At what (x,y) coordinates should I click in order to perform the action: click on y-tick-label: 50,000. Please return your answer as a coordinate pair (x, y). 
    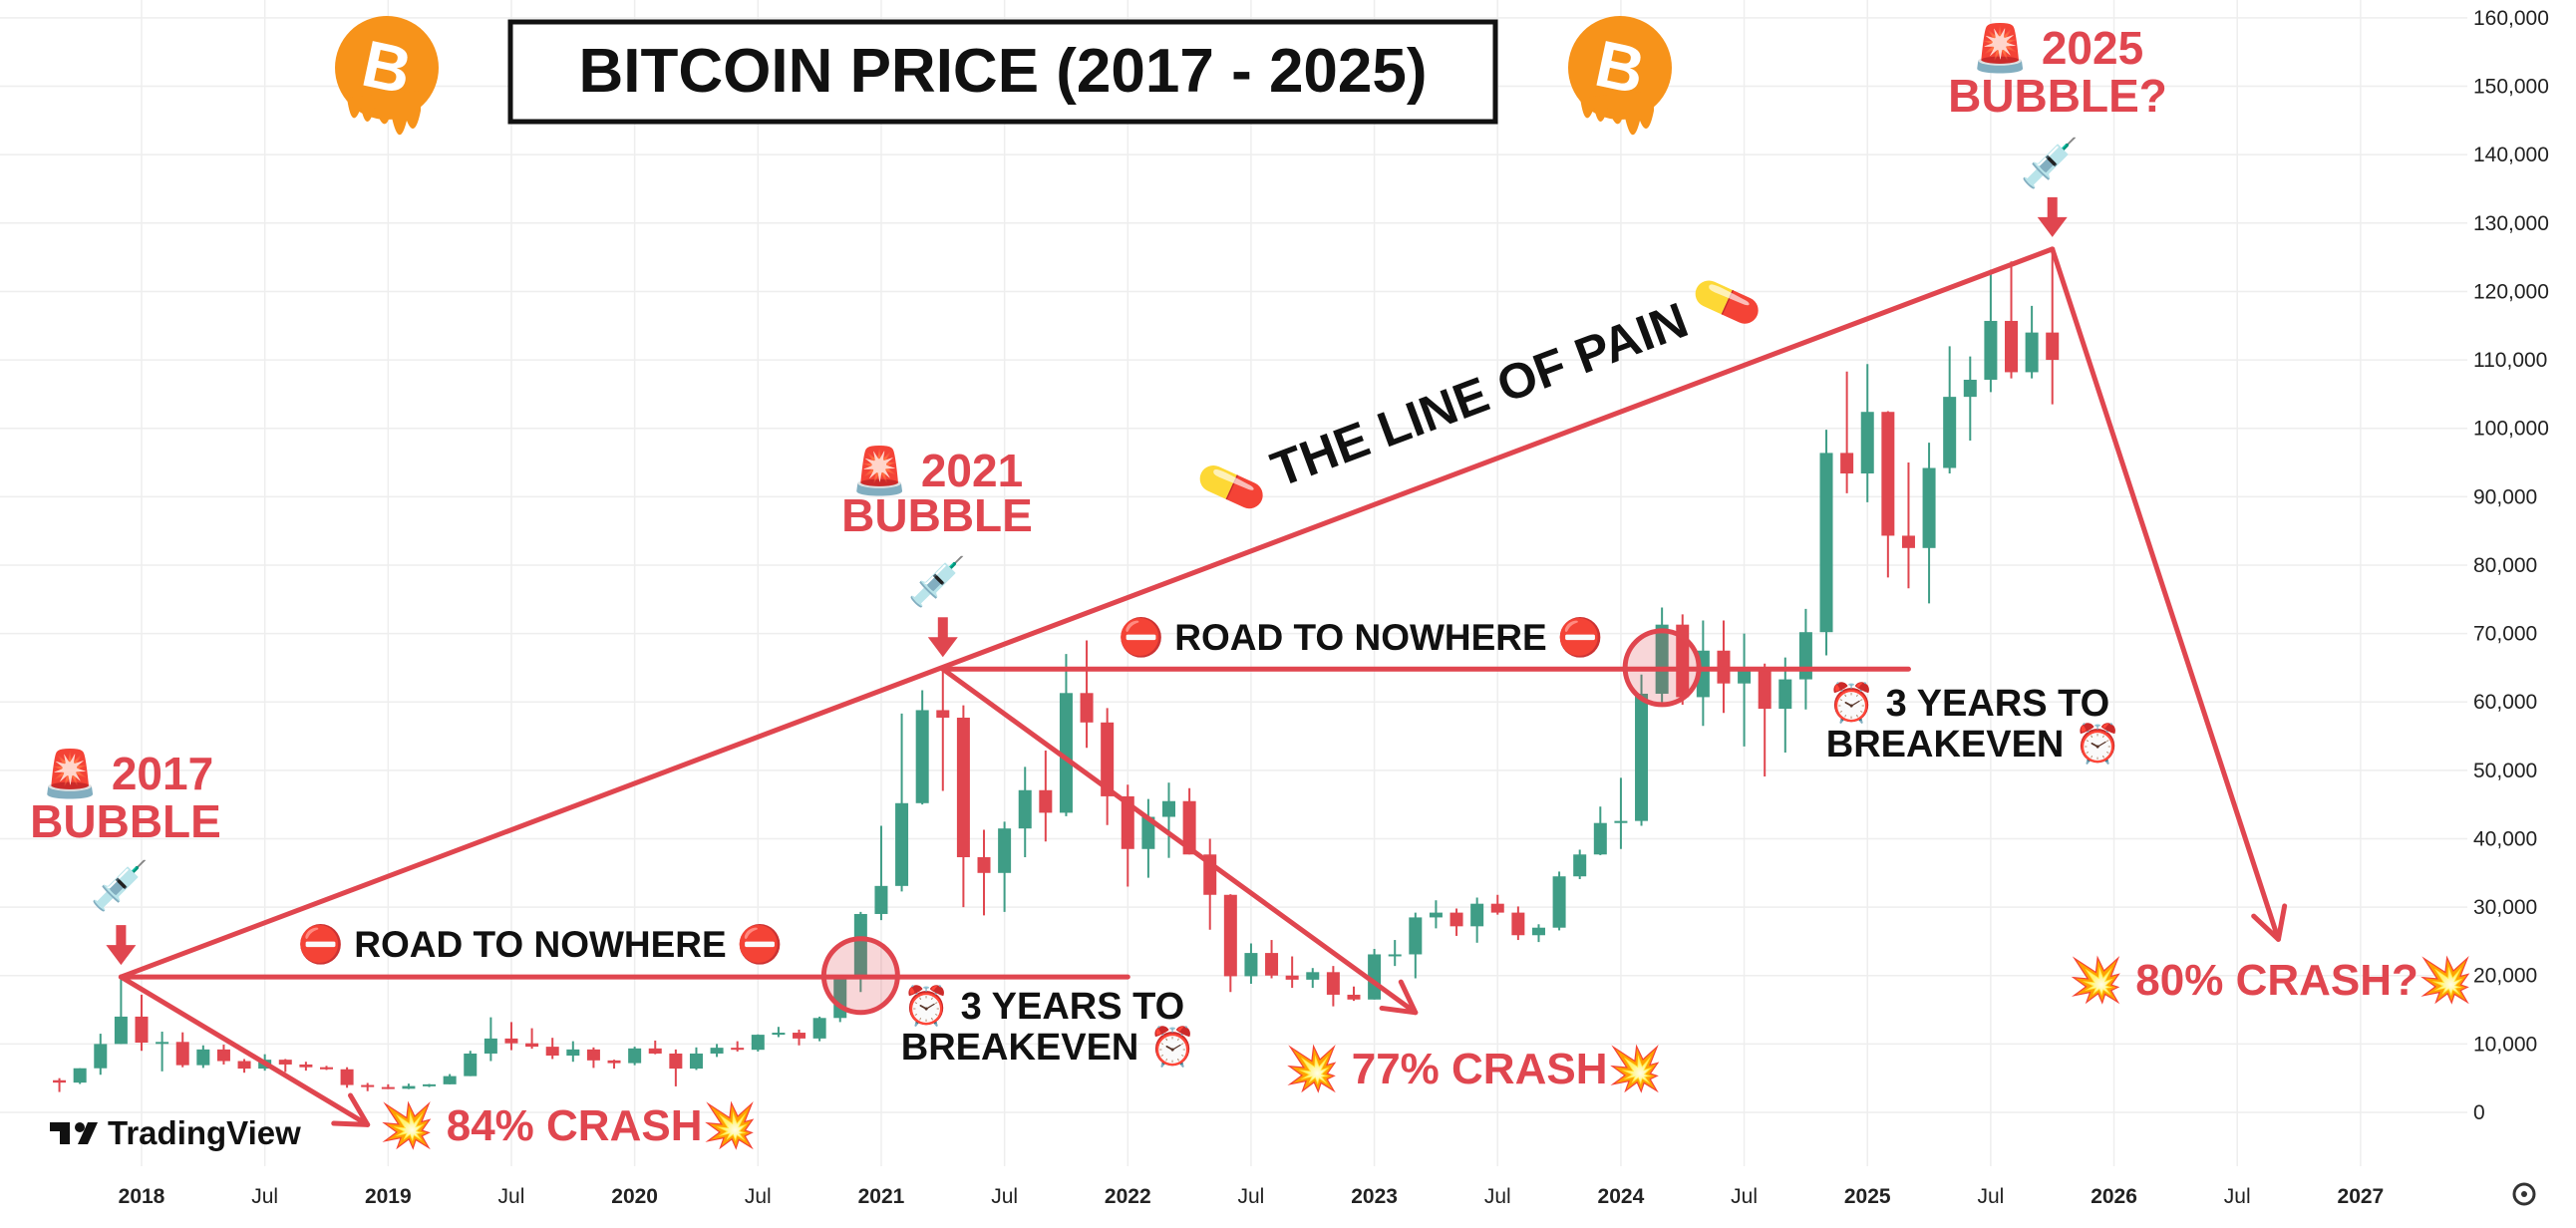
    Looking at the image, I should click on (2505, 771).